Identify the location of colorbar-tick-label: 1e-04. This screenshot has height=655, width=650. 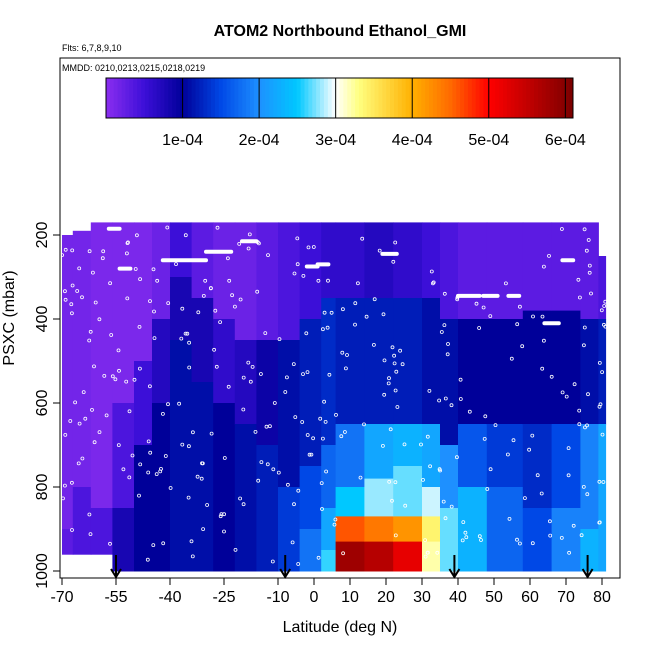
(182, 140).